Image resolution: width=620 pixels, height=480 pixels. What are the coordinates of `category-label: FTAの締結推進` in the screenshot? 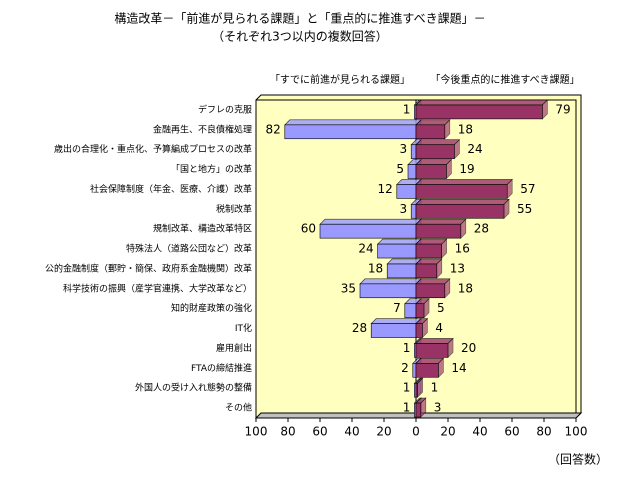 It's located at (221, 368).